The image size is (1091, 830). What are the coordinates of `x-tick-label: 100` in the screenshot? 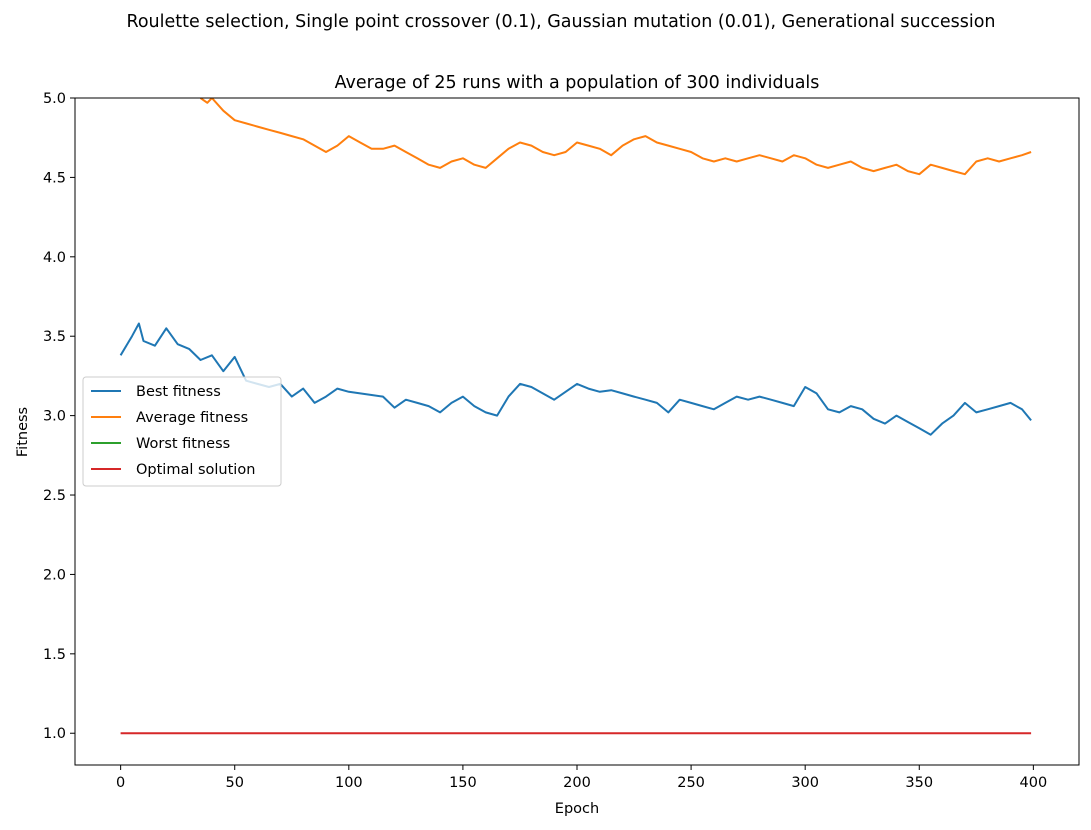 It's located at (349, 783).